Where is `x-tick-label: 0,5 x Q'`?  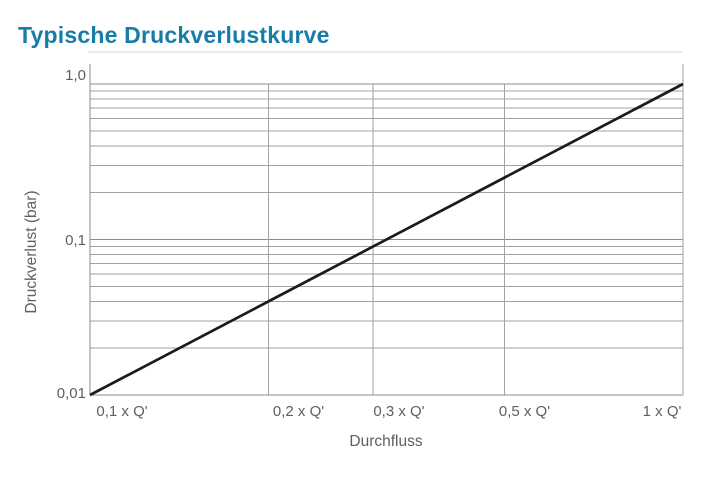 x-tick-label: 0,5 x Q' is located at coordinates (524, 411).